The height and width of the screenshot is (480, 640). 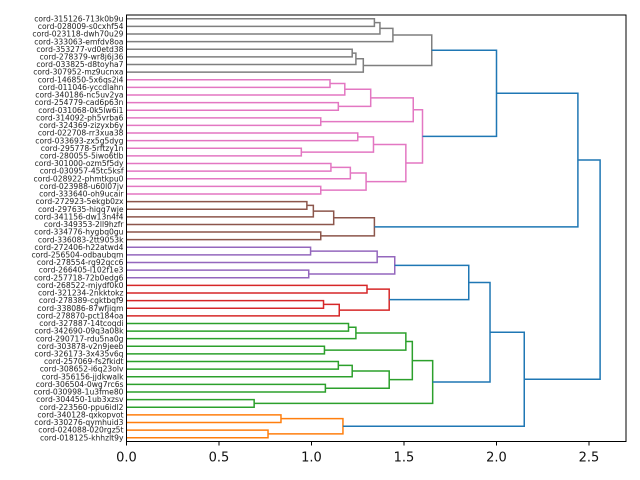 I want to click on leaf-label: cord-307952-mz9ucnxa, so click(x=78, y=72).